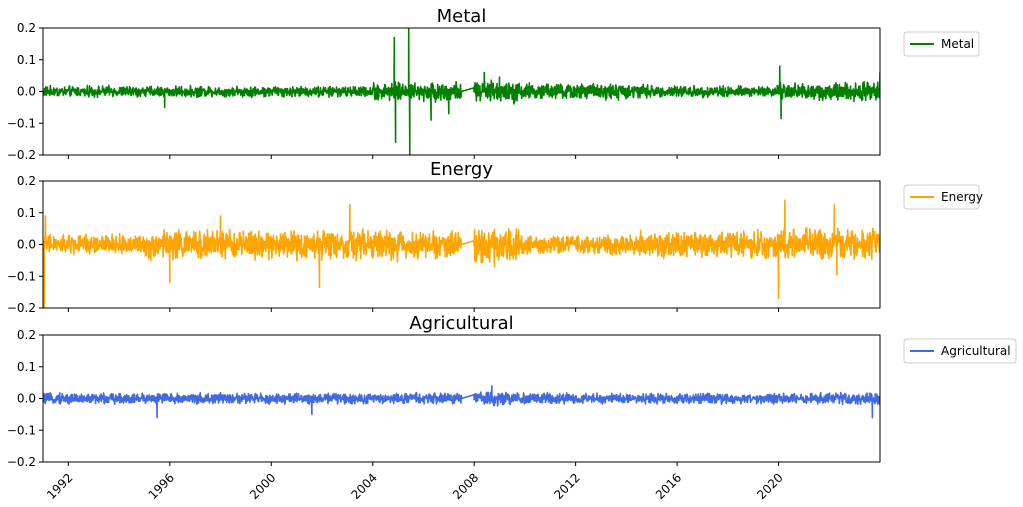  Describe the element at coordinates (566, 486) in the screenshot. I see `x-tick-label: 2012` at that location.